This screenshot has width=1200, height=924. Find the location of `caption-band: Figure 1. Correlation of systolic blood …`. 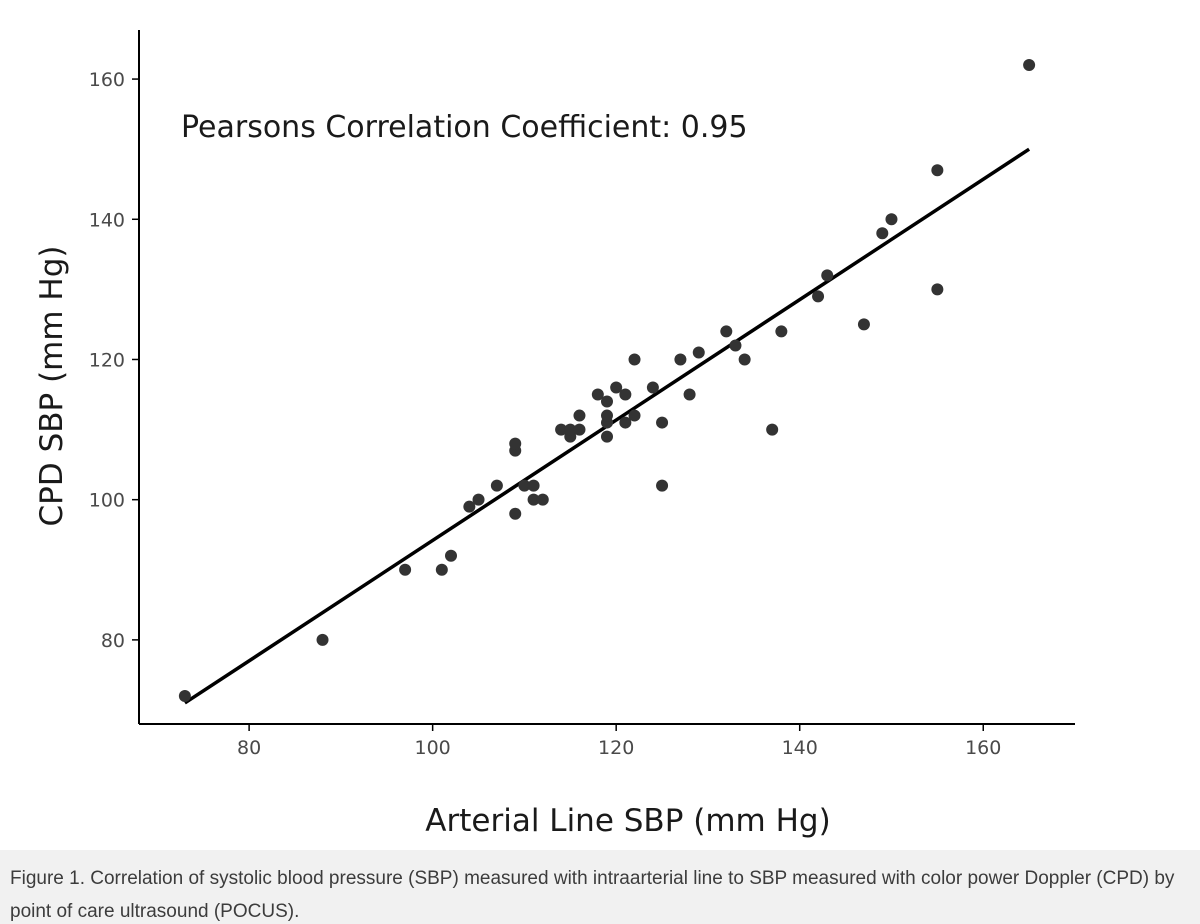

caption-band: Figure 1. Correlation of systolic blood … is located at coordinates (600, 887).